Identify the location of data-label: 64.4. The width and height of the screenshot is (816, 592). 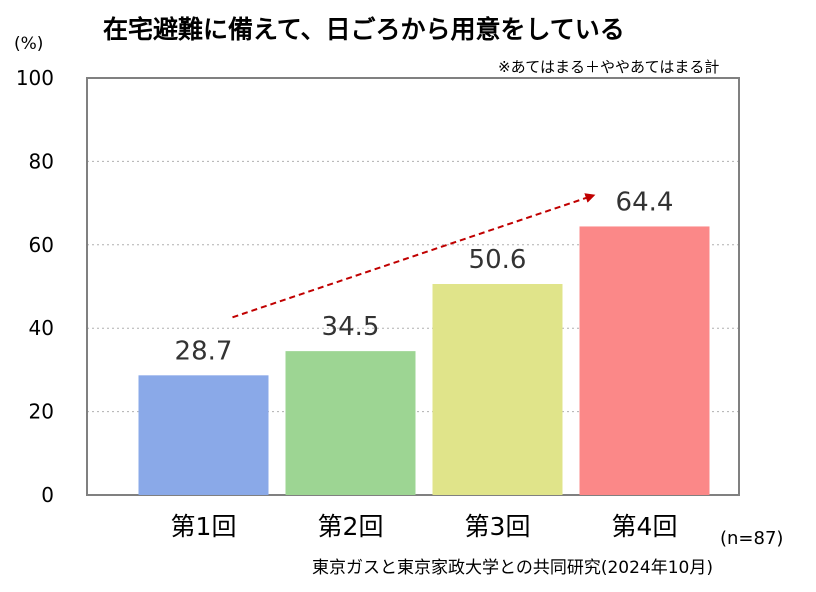
(645, 202).